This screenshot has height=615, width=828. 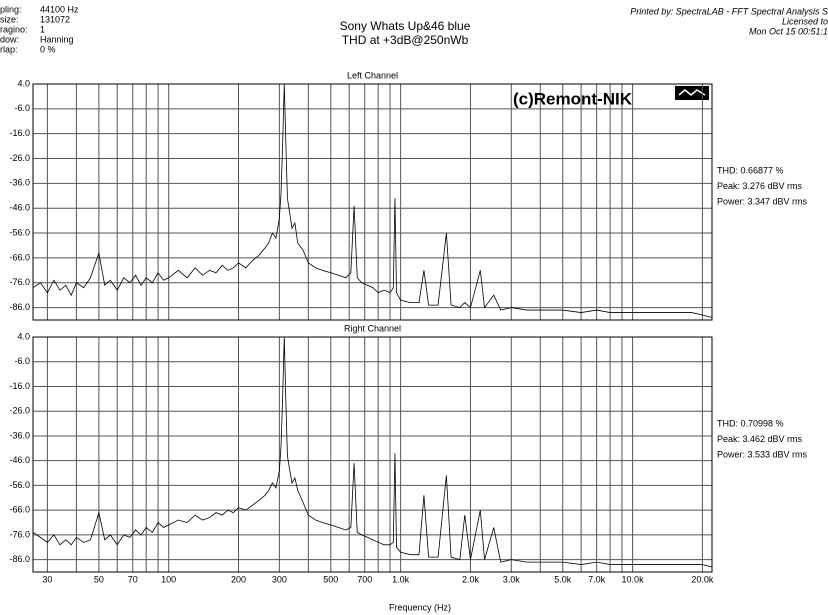 What do you see at coordinates (692, 93) in the screenshot?
I see `logo` at bounding box center [692, 93].